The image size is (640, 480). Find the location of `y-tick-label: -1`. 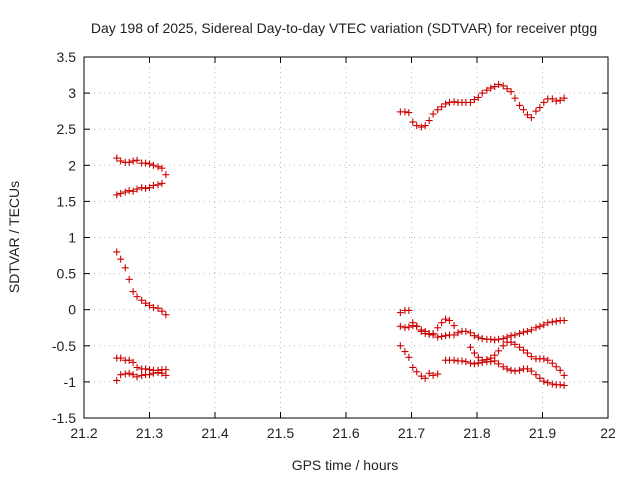

y-tick-label: -1 is located at coordinates (70, 382).